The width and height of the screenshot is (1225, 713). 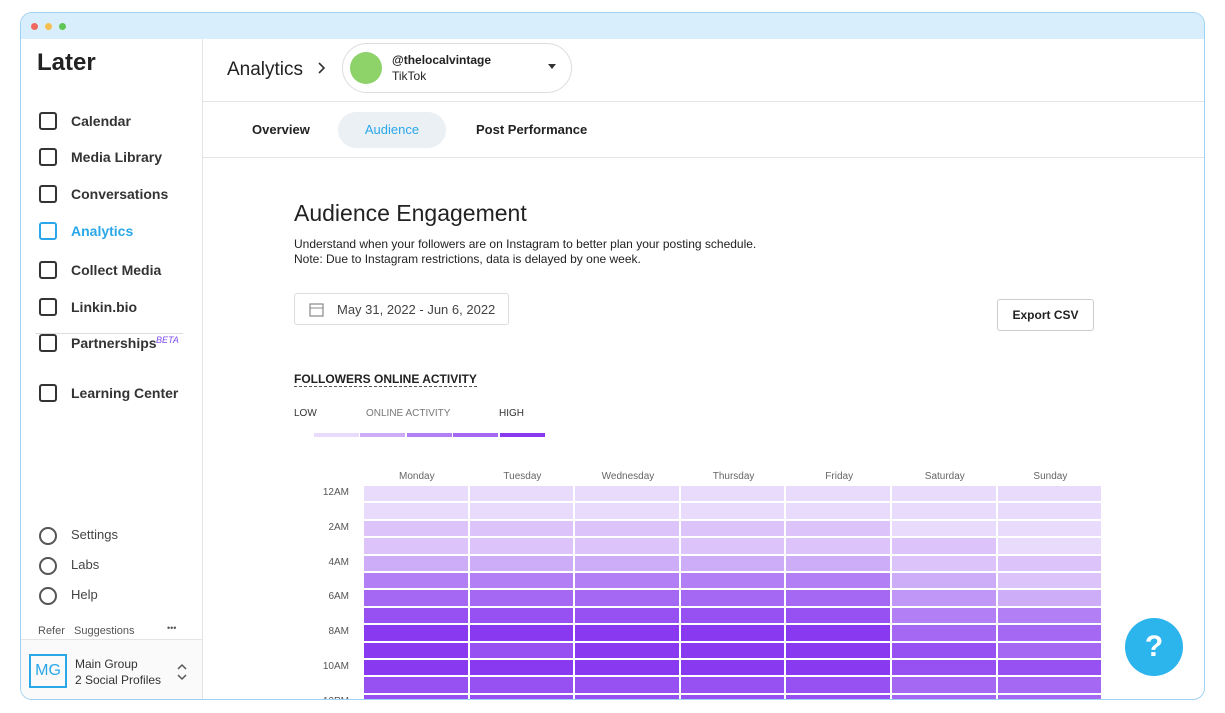 What do you see at coordinates (85, 564) in the screenshot?
I see `bottom-item: Labs` at bounding box center [85, 564].